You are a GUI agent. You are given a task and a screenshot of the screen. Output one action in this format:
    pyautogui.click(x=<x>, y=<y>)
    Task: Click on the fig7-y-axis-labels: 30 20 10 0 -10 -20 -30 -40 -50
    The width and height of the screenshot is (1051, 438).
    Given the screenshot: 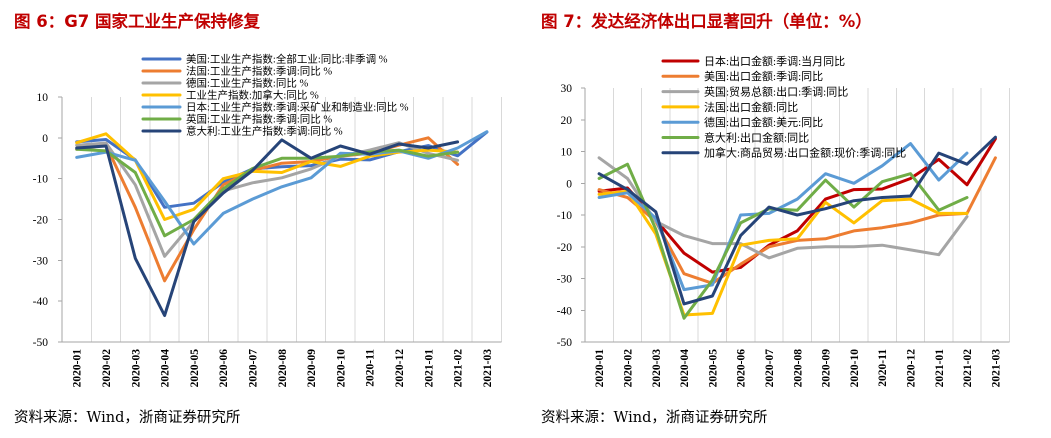 What is the action you would take?
    pyautogui.click(x=571, y=216)
    